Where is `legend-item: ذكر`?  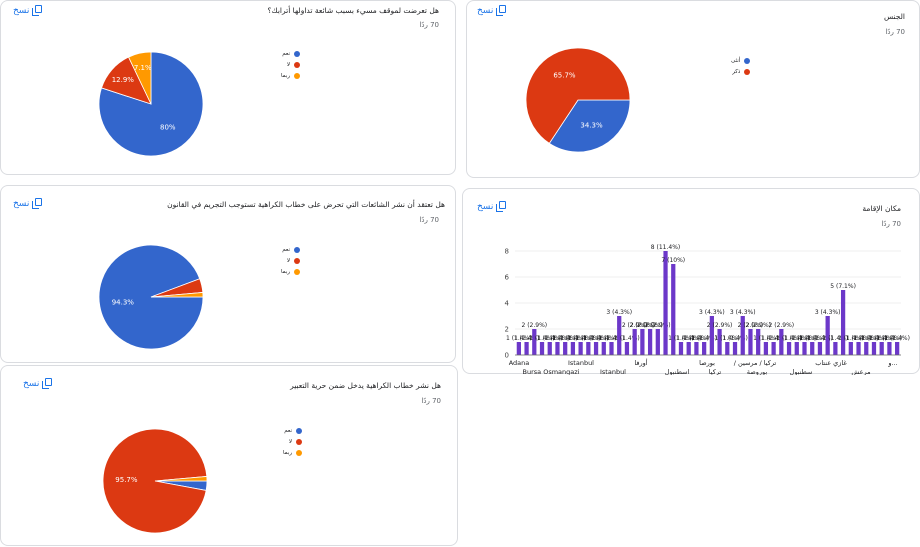
legend-item: ذكر is located at coordinates (741, 71).